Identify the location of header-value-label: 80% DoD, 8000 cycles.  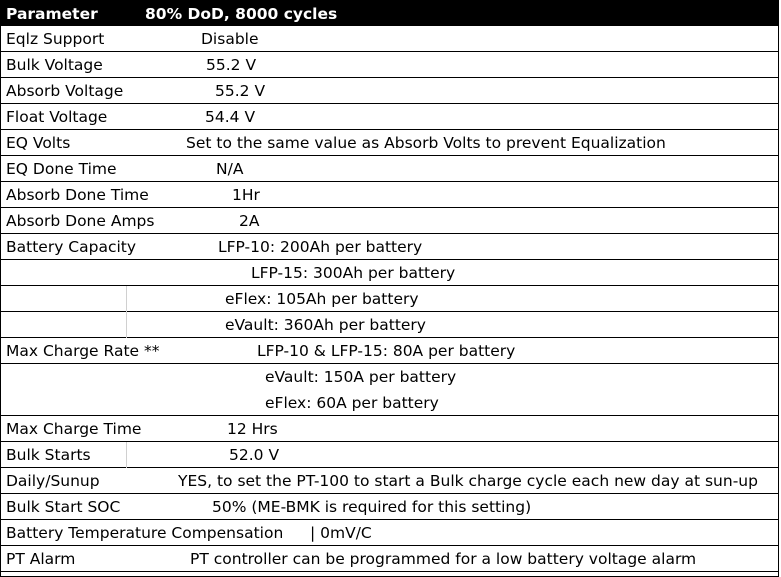
(241, 14).